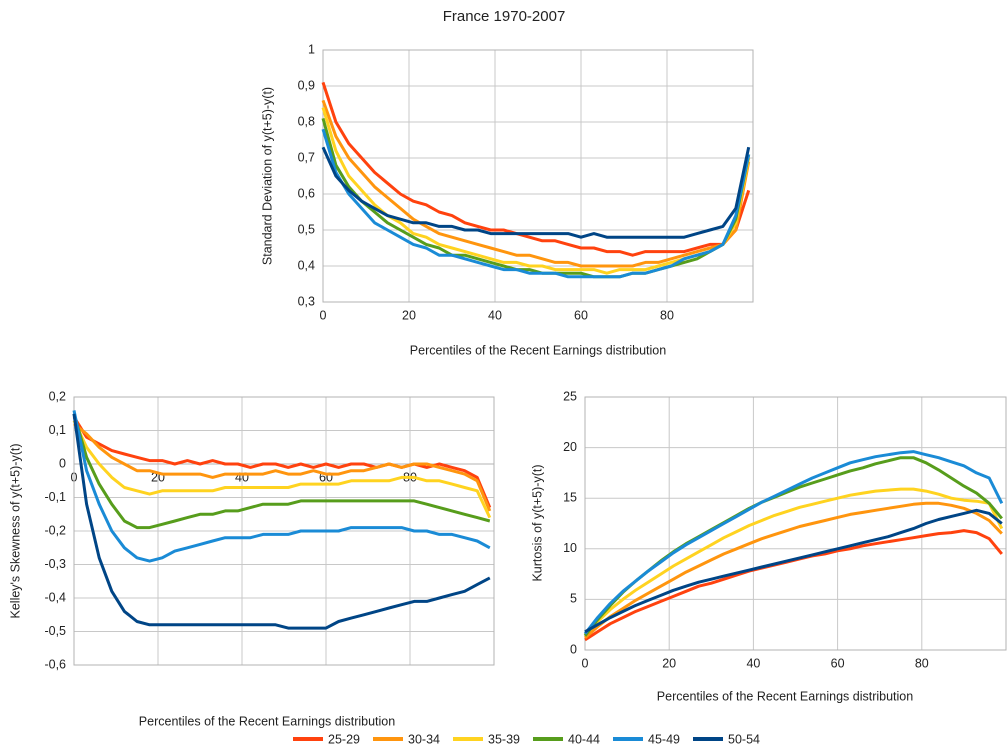 This screenshot has height=749, width=1008. I want to click on y-tick-label: 0,6, so click(306, 193).